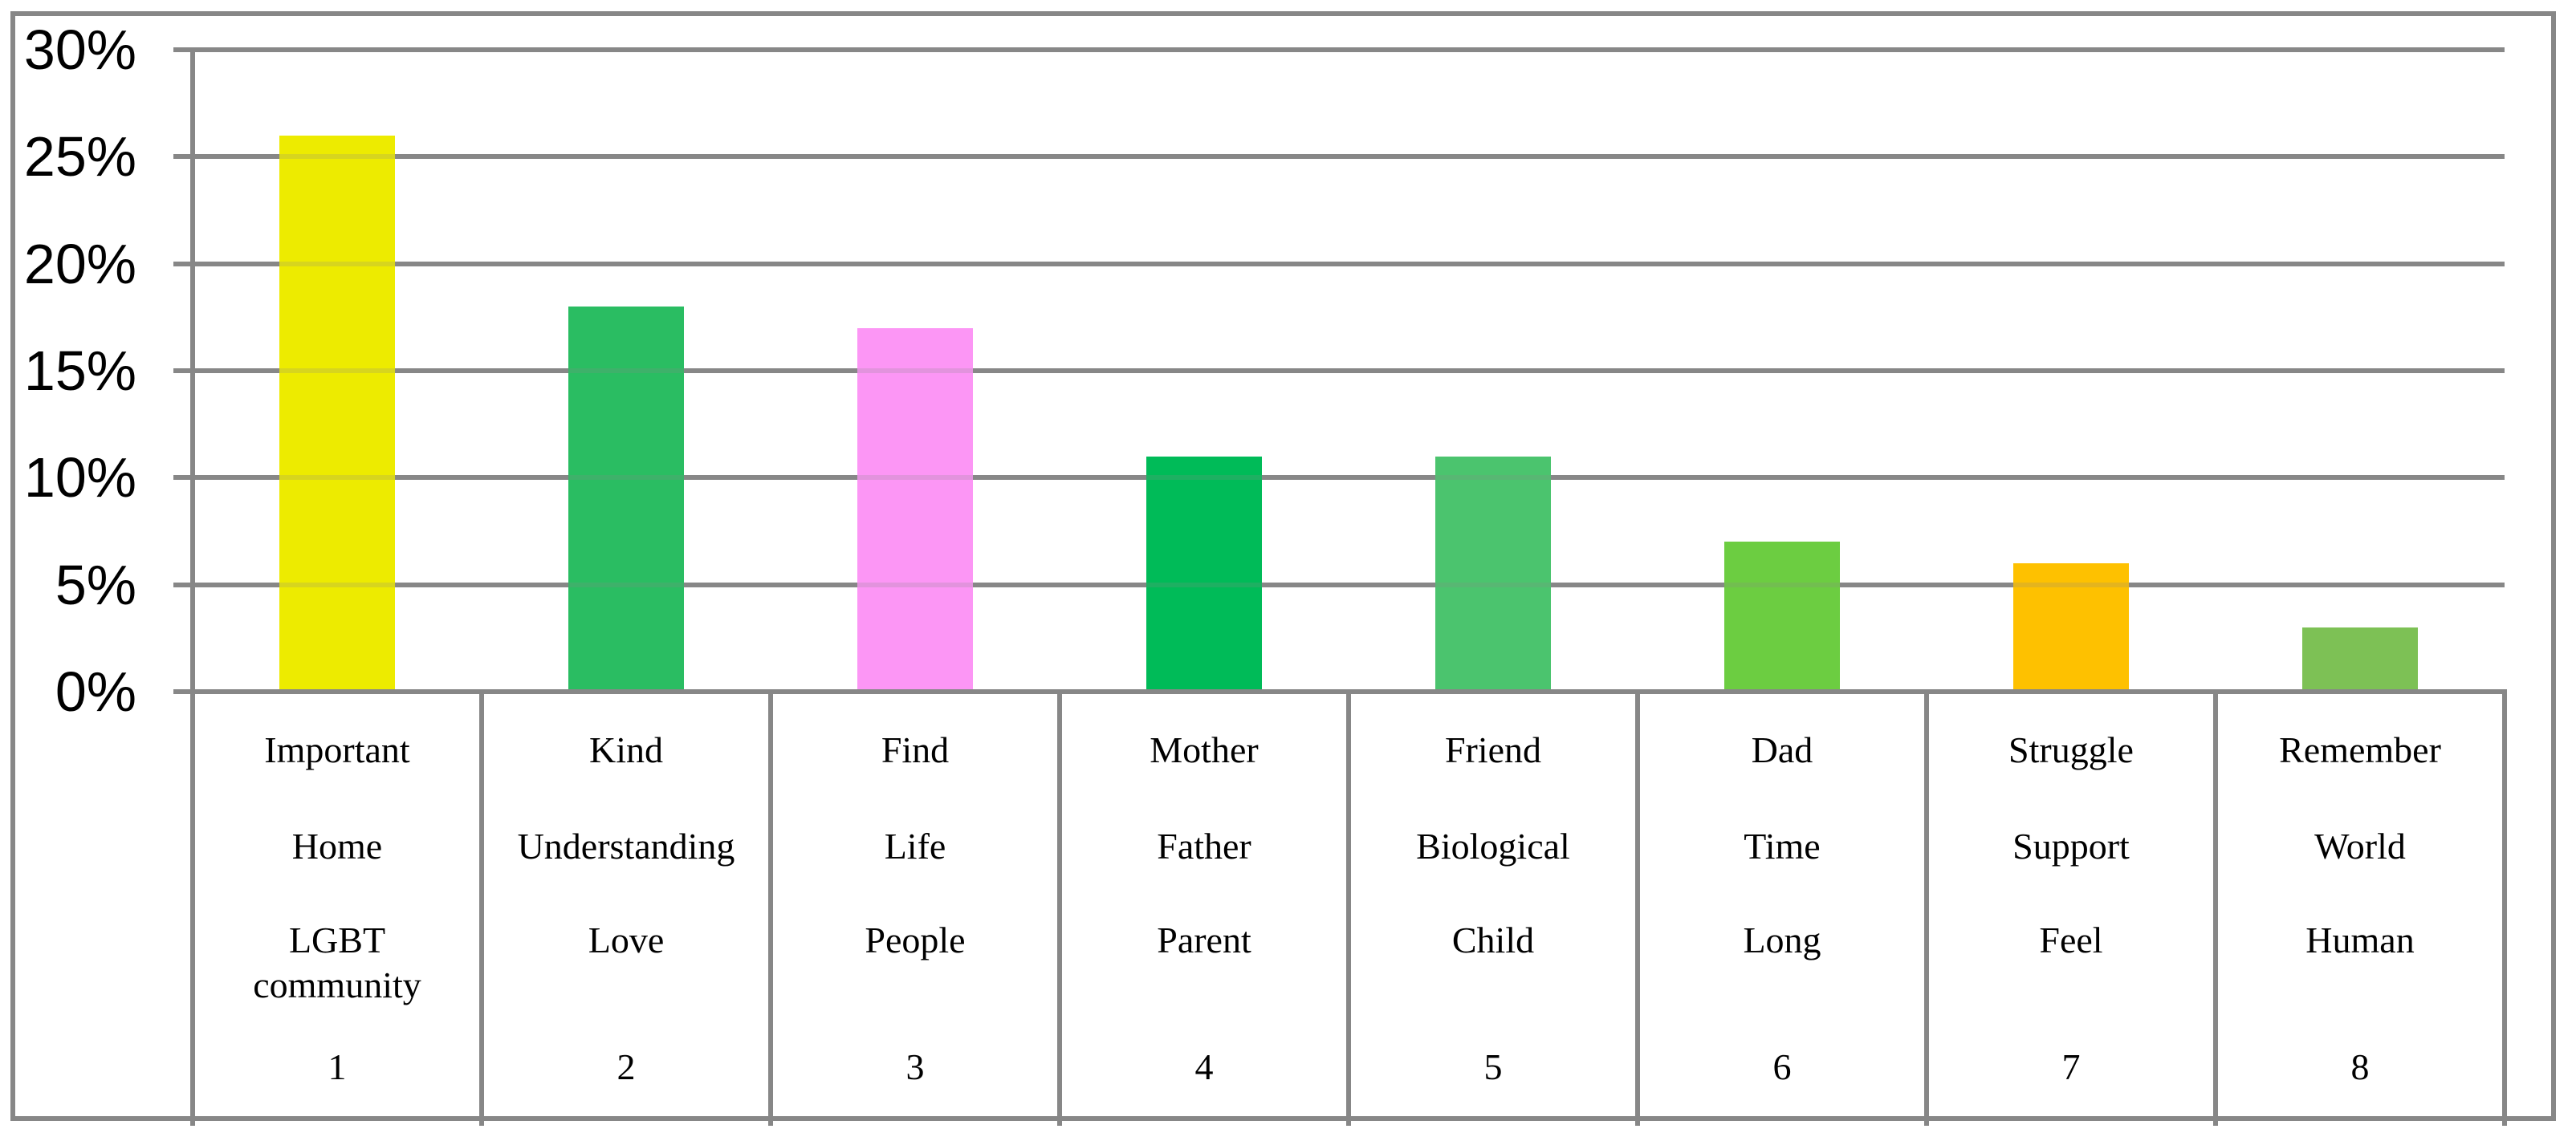 This screenshot has width=2576, height=1137. What do you see at coordinates (2071, 940) in the screenshot?
I see `category-label-word: Feel` at bounding box center [2071, 940].